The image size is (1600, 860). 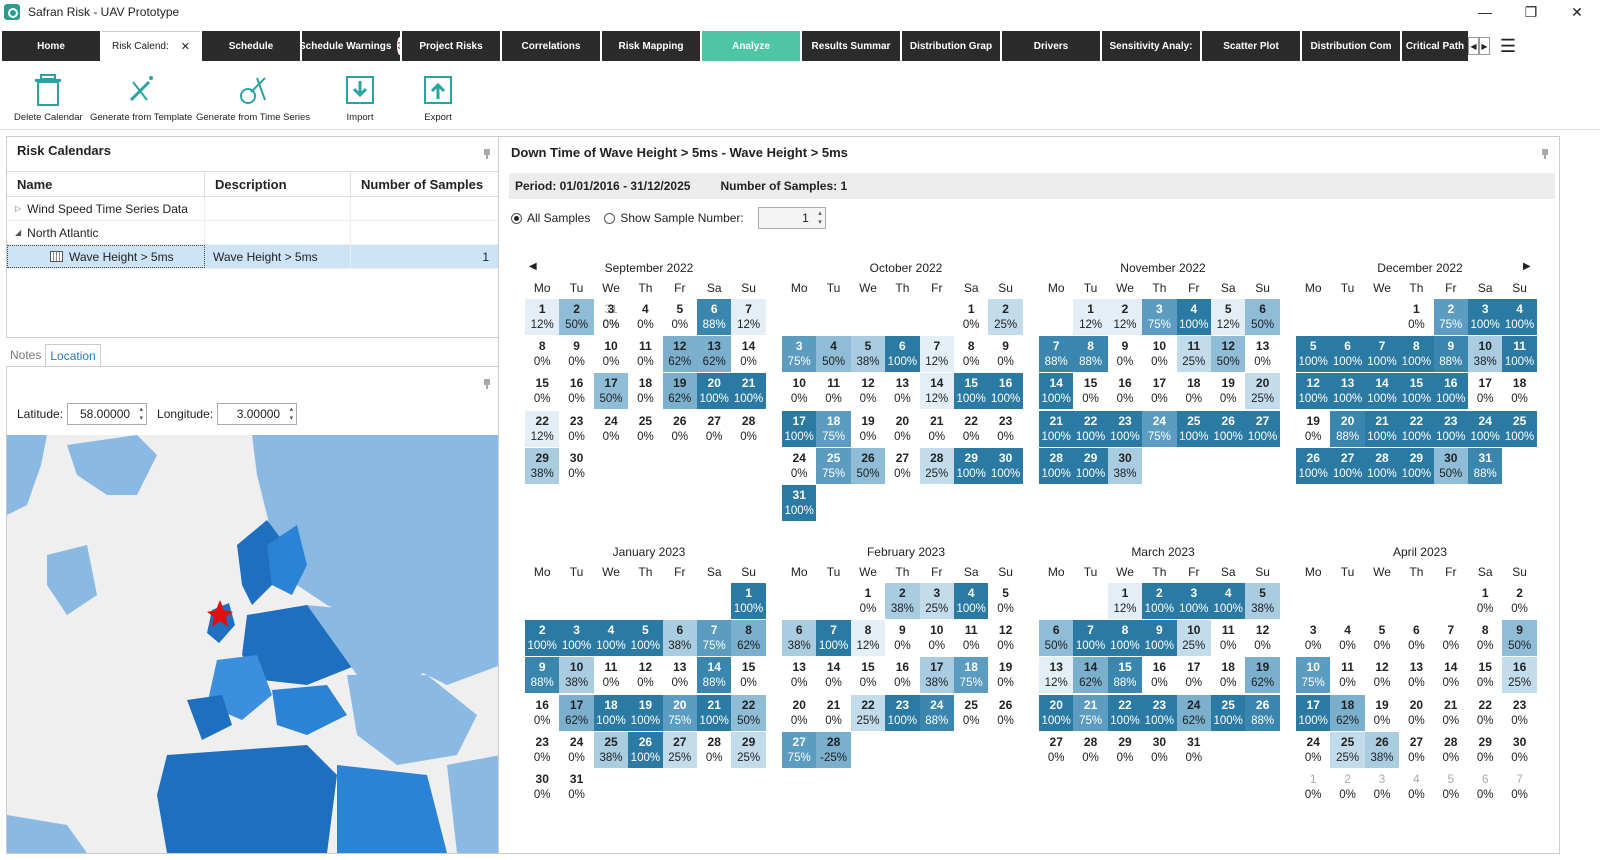 I want to click on table-row: ◢ North Atlantic, so click(x=254, y=233).